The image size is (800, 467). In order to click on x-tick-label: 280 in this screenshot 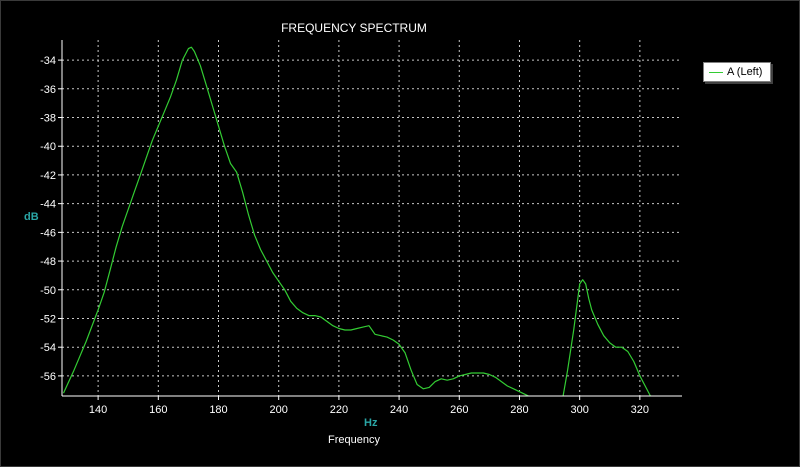, I will do `click(519, 410)`.